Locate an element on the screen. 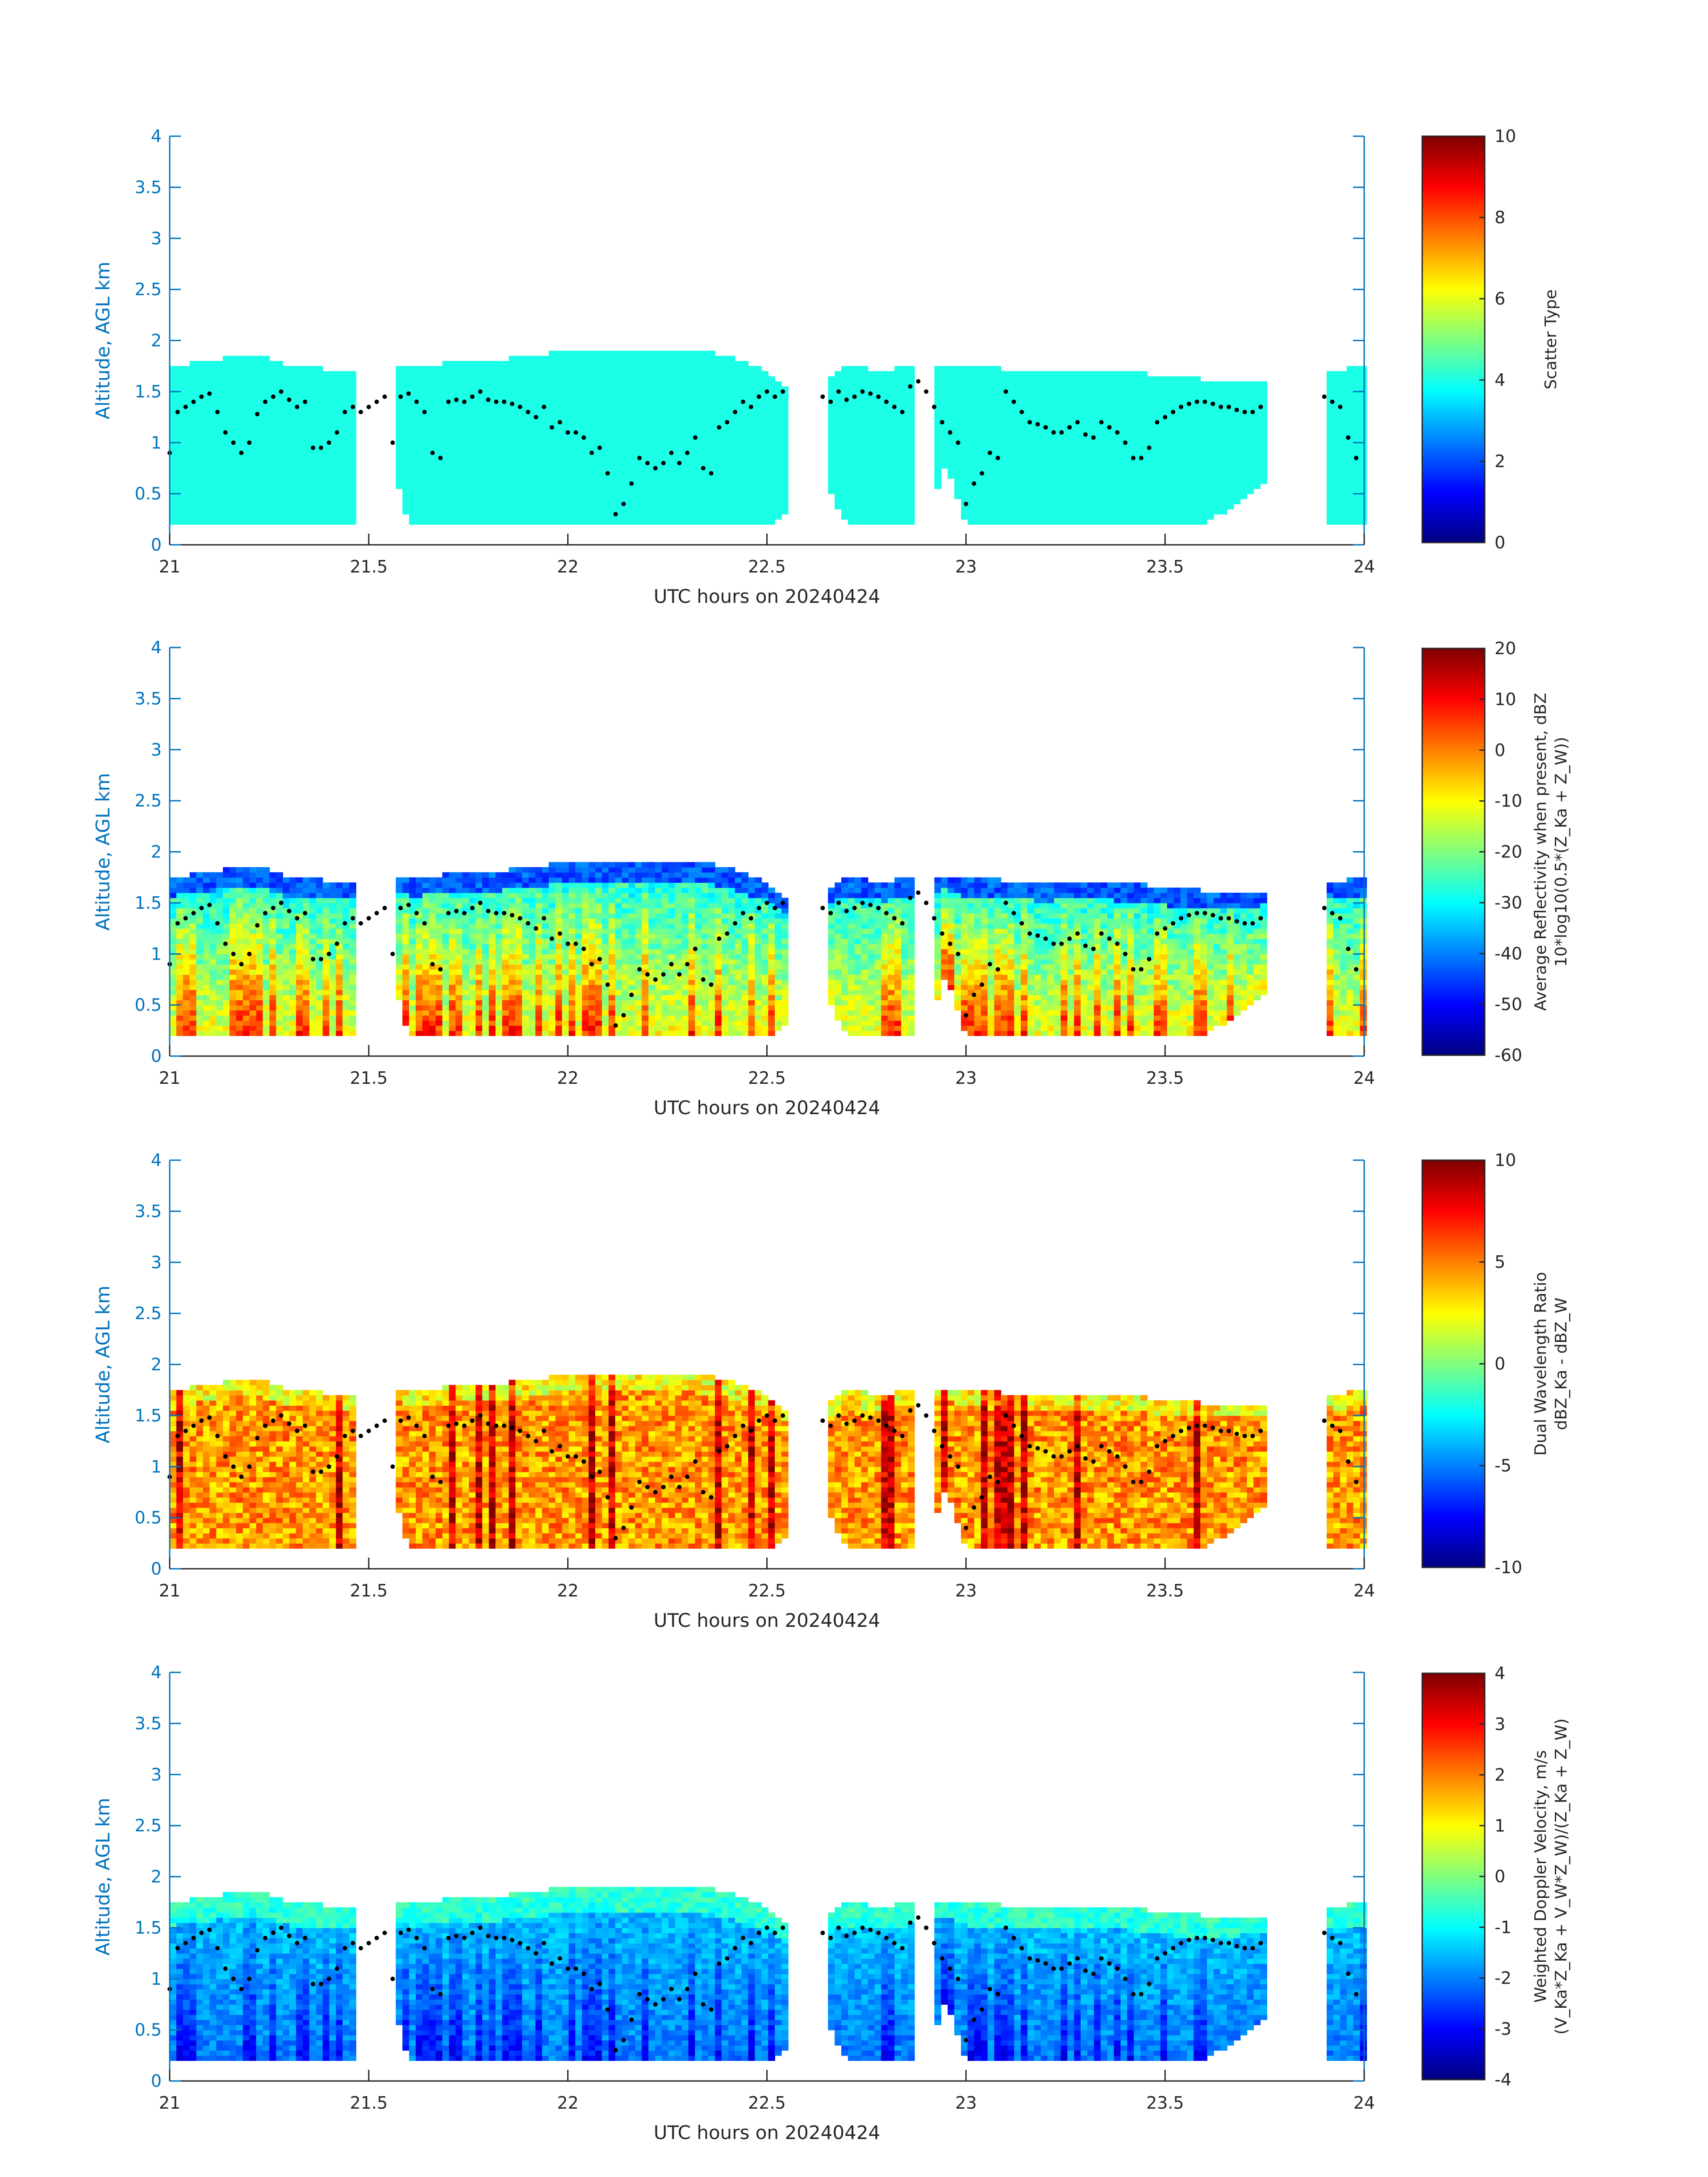 This screenshot has height=2177, width=1708. y-tick-label: 2.5 is located at coordinates (148, 1313).